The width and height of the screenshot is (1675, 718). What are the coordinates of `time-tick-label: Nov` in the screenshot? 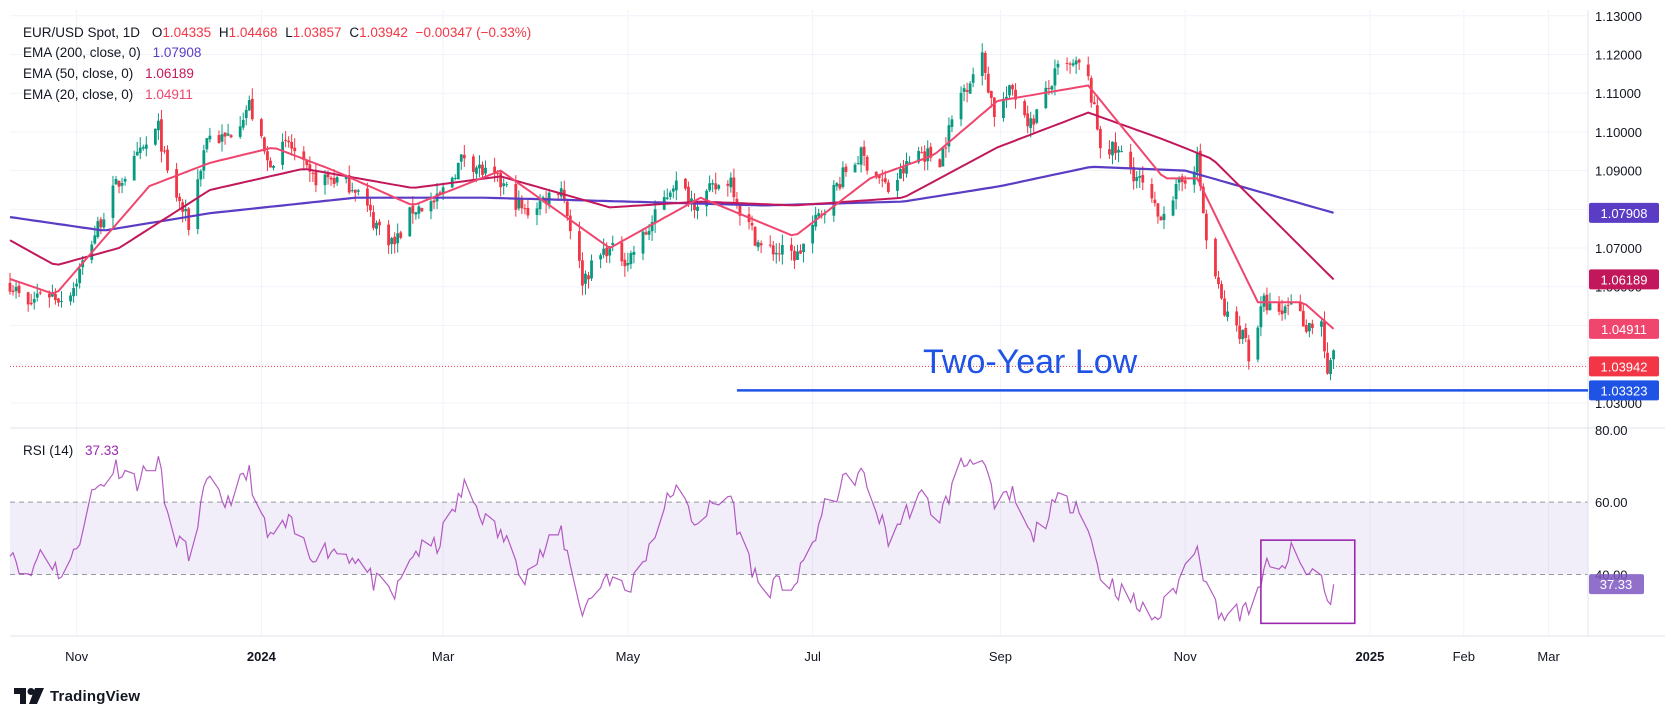 It's located at (1186, 656).